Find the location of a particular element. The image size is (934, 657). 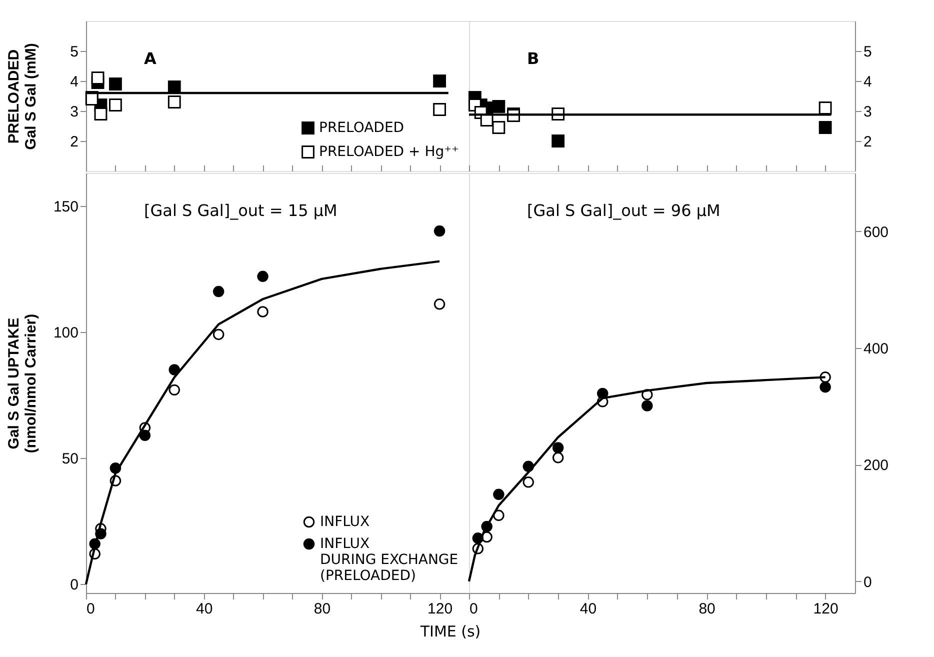

y-tick-label: 0 is located at coordinates (74, 585).